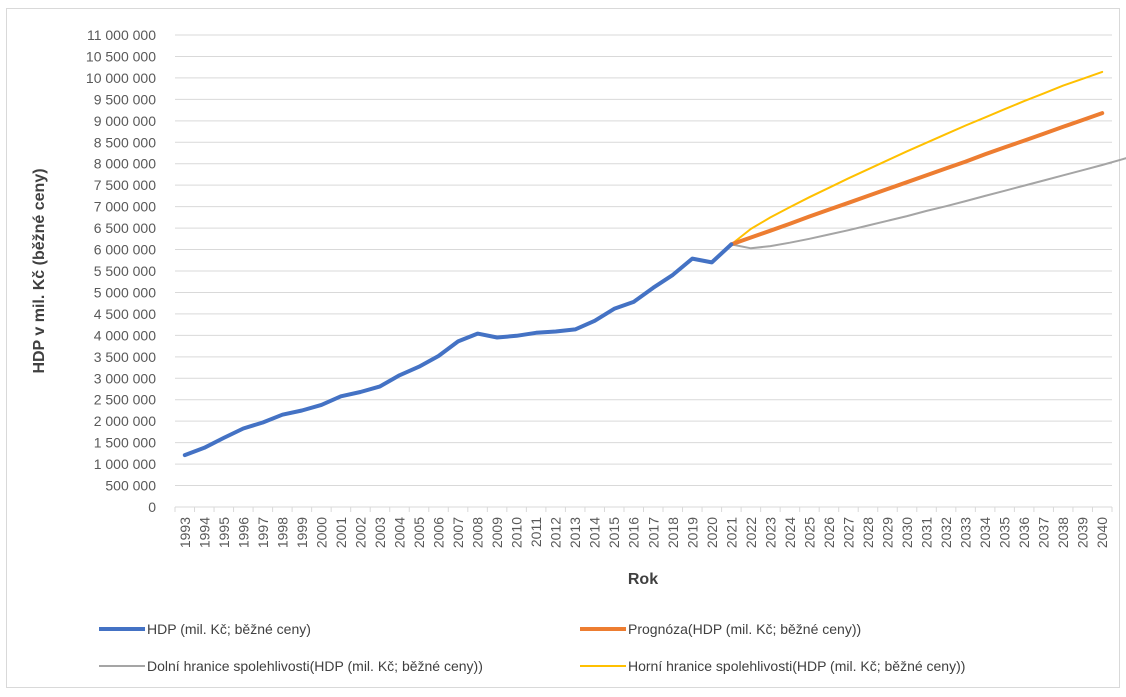 The width and height of the screenshot is (1126, 697). What do you see at coordinates (556, 532) in the screenshot?
I see `x-tick-label: 2012` at bounding box center [556, 532].